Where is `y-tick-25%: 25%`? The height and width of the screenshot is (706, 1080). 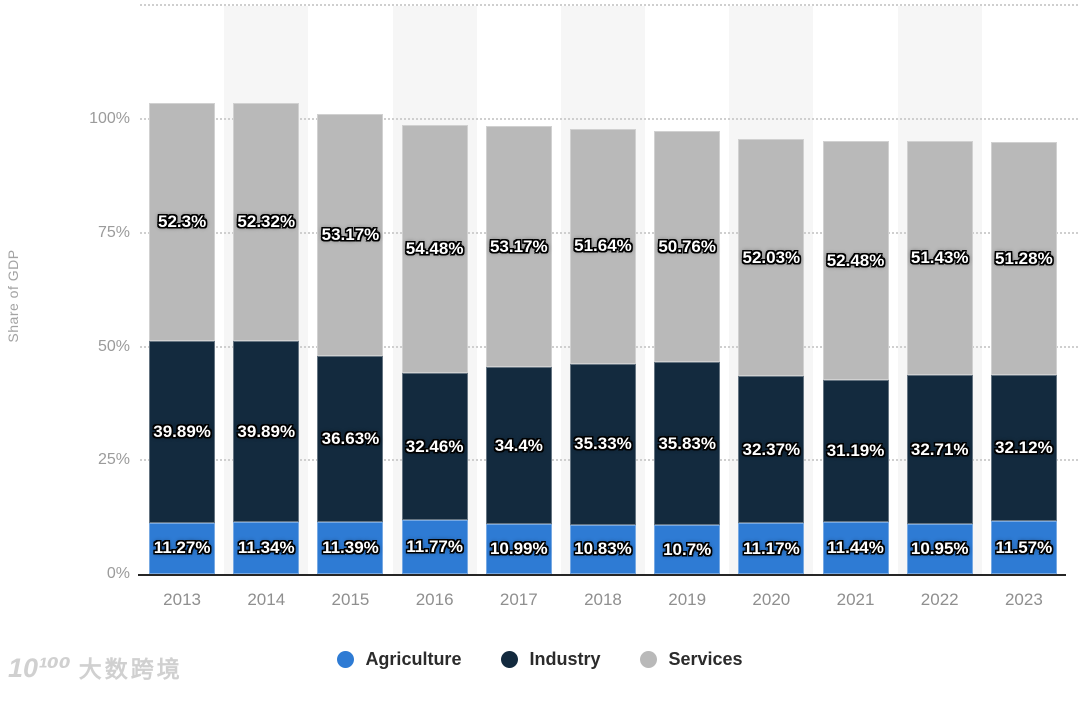
y-tick-25%: 25% is located at coordinates (113, 460).